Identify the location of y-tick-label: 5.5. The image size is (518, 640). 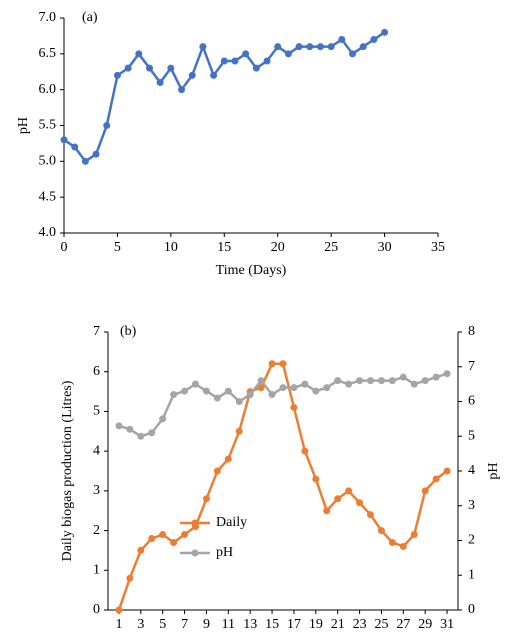
(48, 125).